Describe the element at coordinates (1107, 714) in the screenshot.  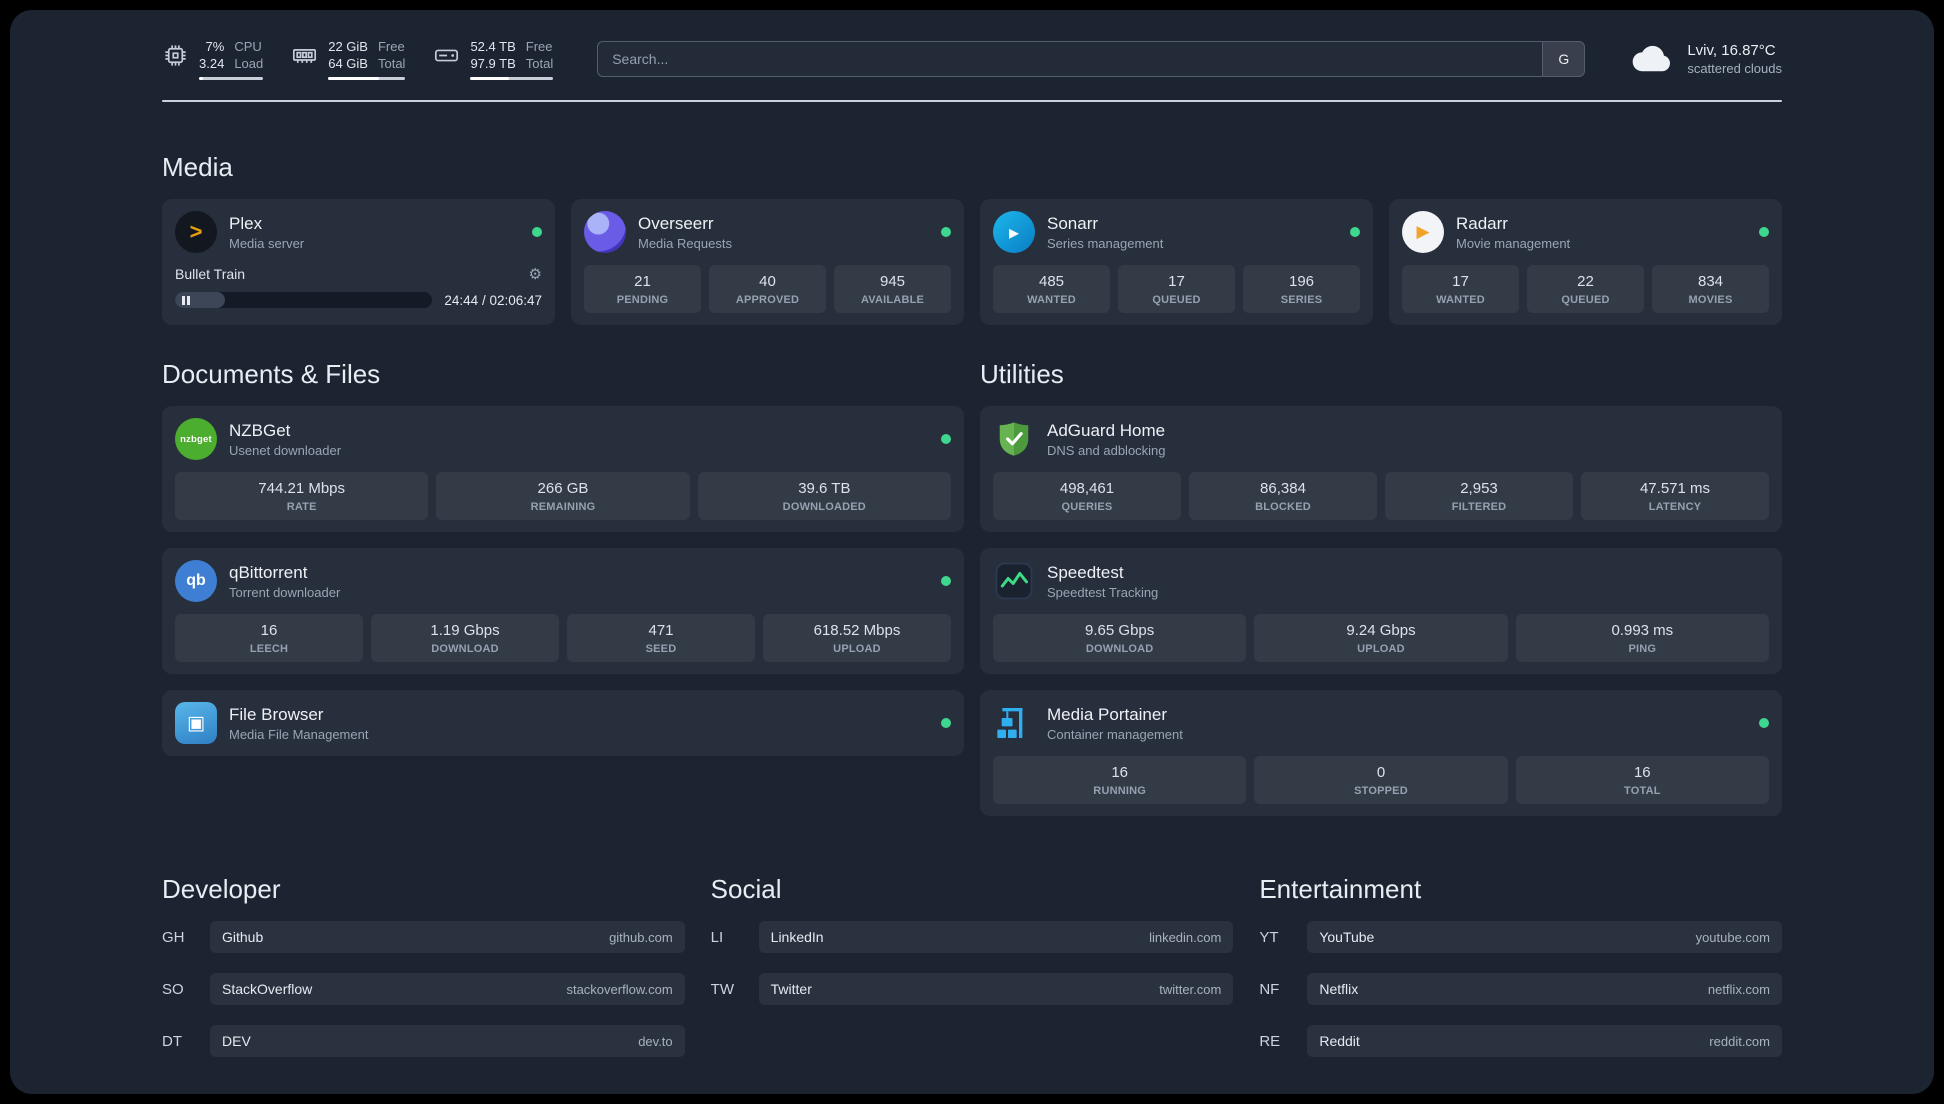
I see `service-name: Media Portainer` at that location.